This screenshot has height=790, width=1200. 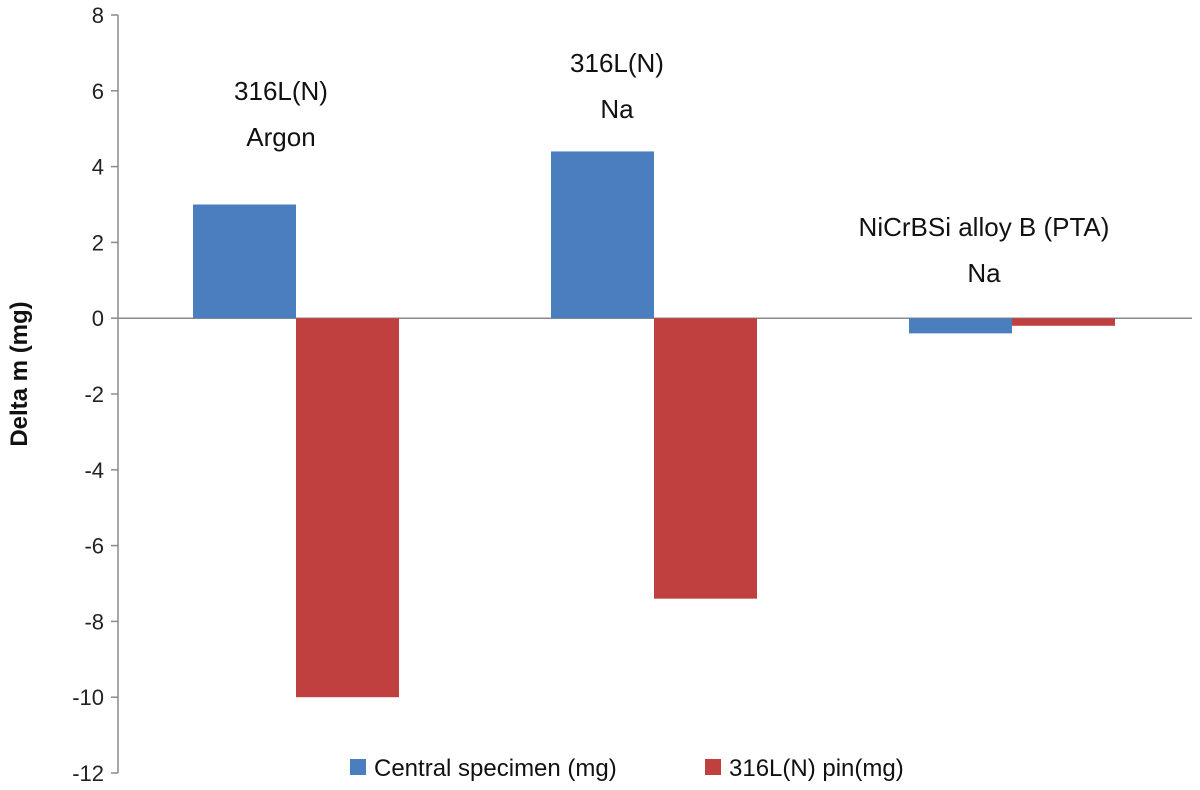 What do you see at coordinates (88, 773) in the screenshot?
I see `y-tick-label: -12` at bounding box center [88, 773].